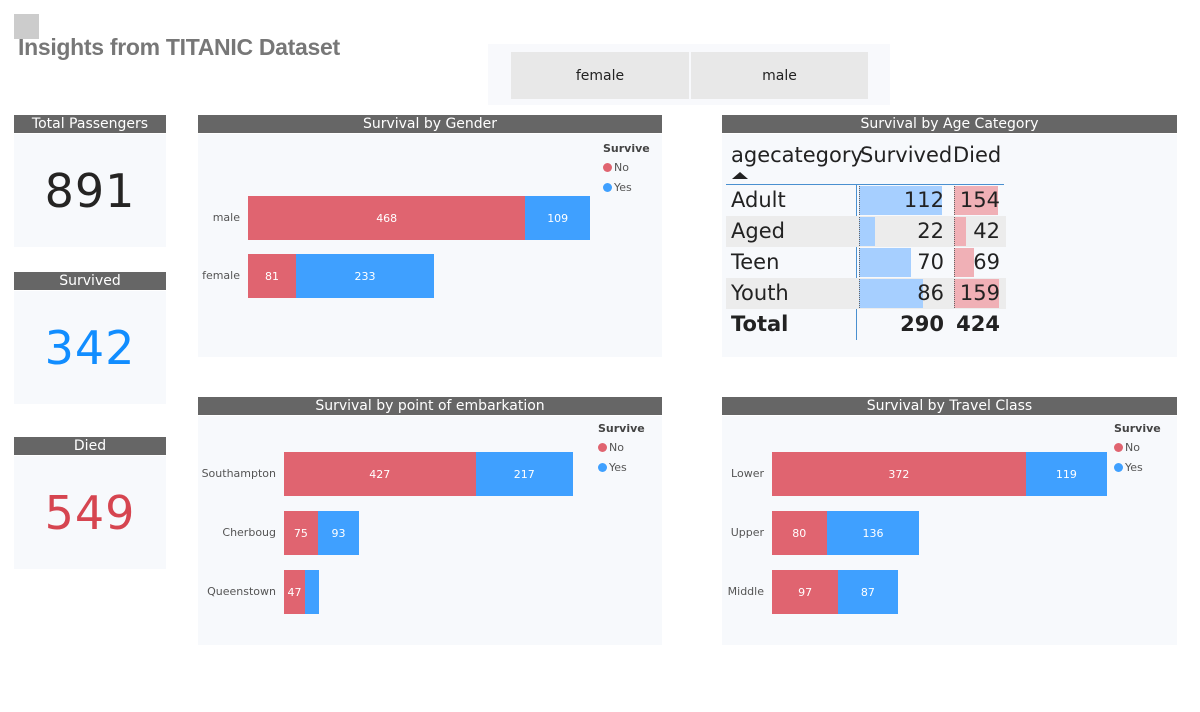 The height and width of the screenshot is (712, 1200). I want to click on embark-chart-title: Survival by point of embarkation, so click(430, 406).